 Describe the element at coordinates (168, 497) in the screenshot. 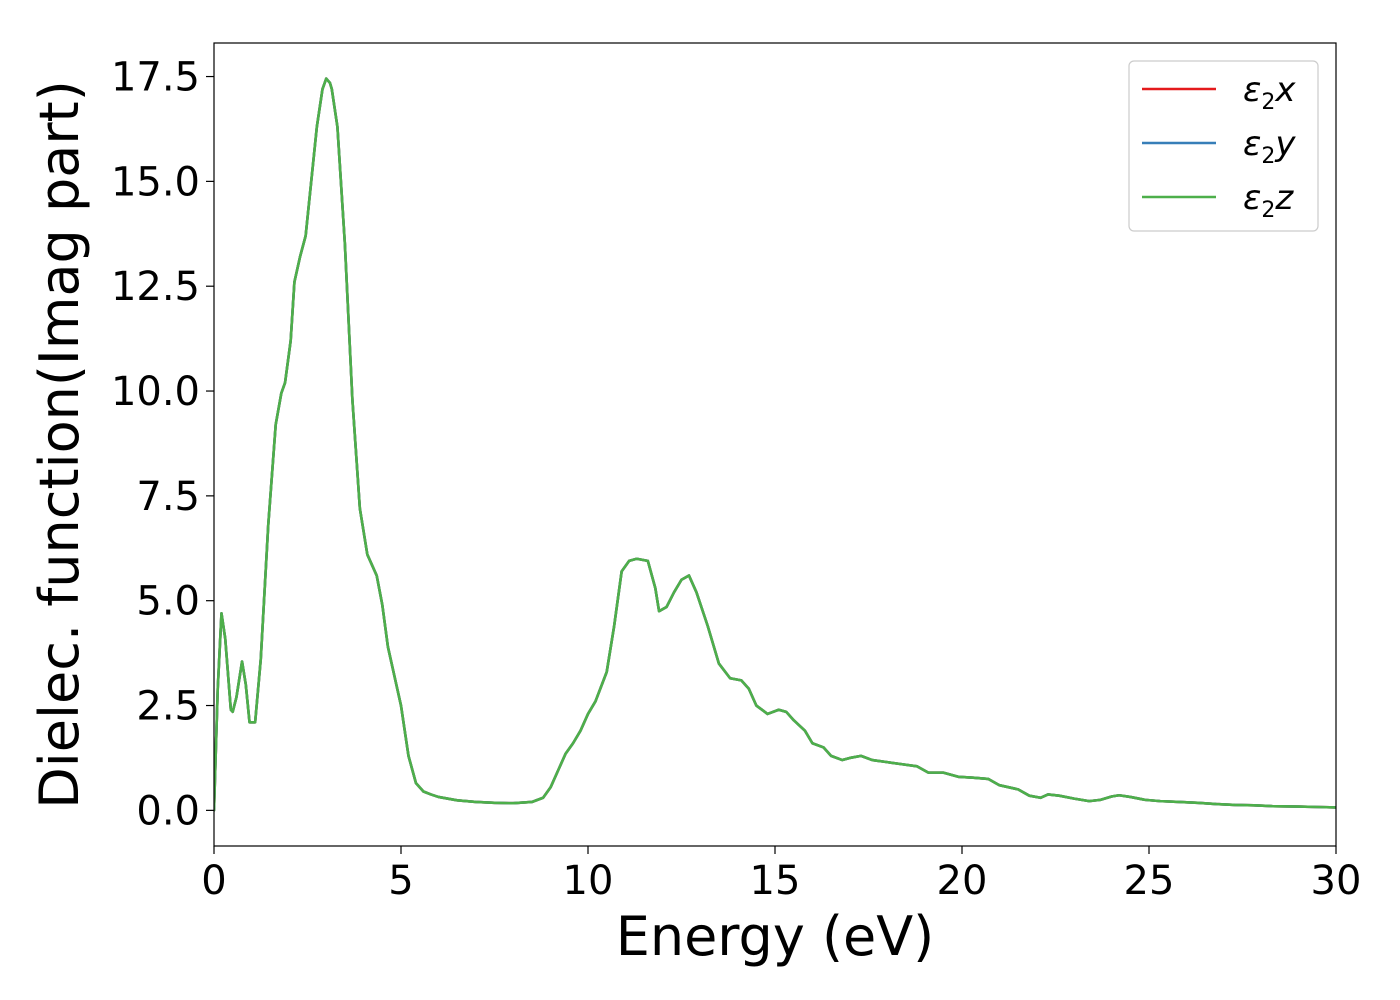

I see `y-tick-label: 7.5` at that location.